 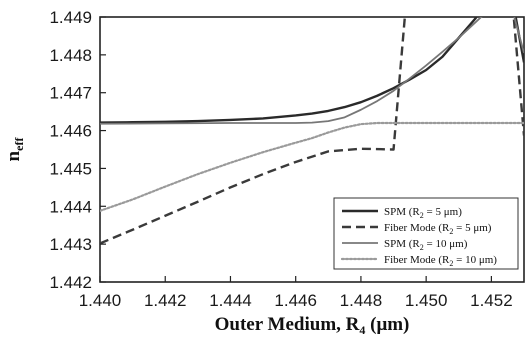 I want to click on x-tick-label: 1.448, so click(x=361, y=300).